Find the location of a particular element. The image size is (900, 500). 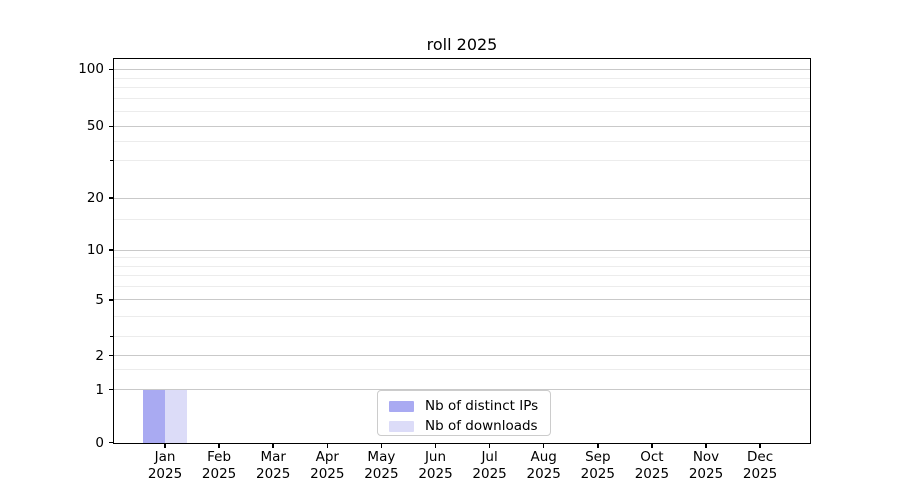

y-tick-label: 1 is located at coordinates (99, 389).